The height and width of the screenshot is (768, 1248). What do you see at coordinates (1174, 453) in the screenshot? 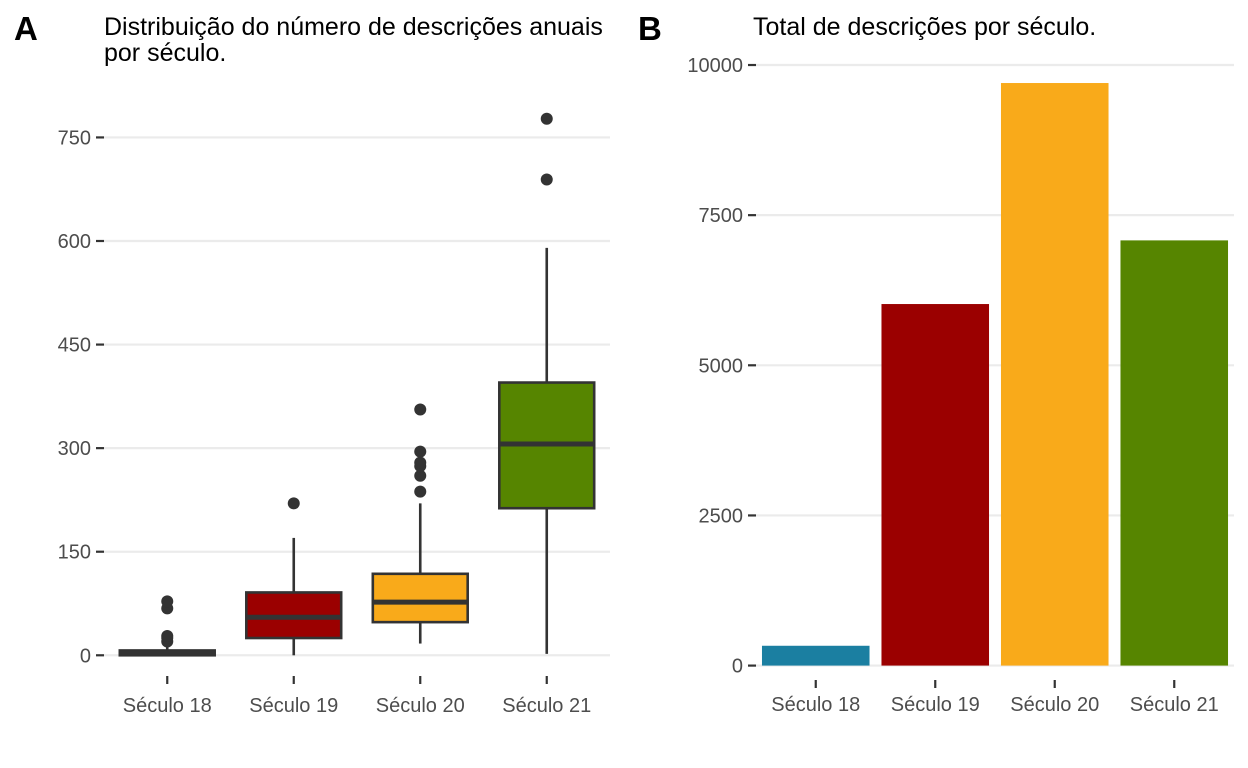
I see `bar-século-21` at bounding box center [1174, 453].